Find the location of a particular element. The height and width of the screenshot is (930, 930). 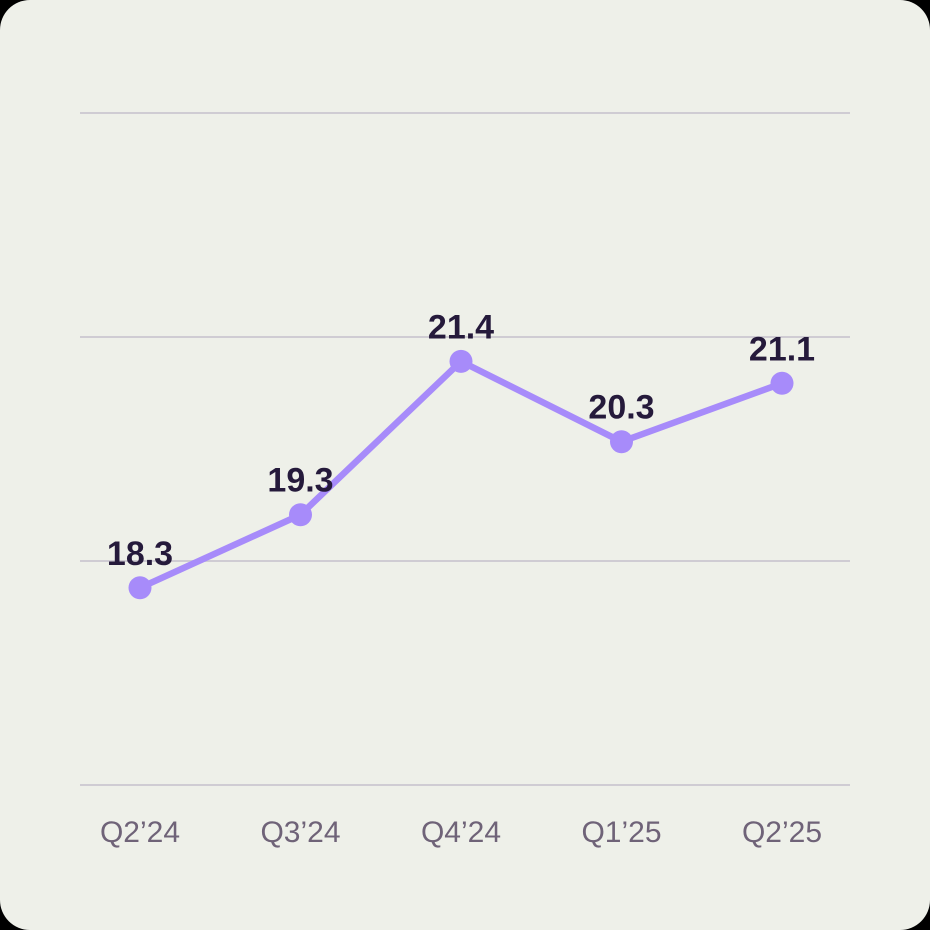

x-axis-label: Q2’24 is located at coordinates (140, 832).